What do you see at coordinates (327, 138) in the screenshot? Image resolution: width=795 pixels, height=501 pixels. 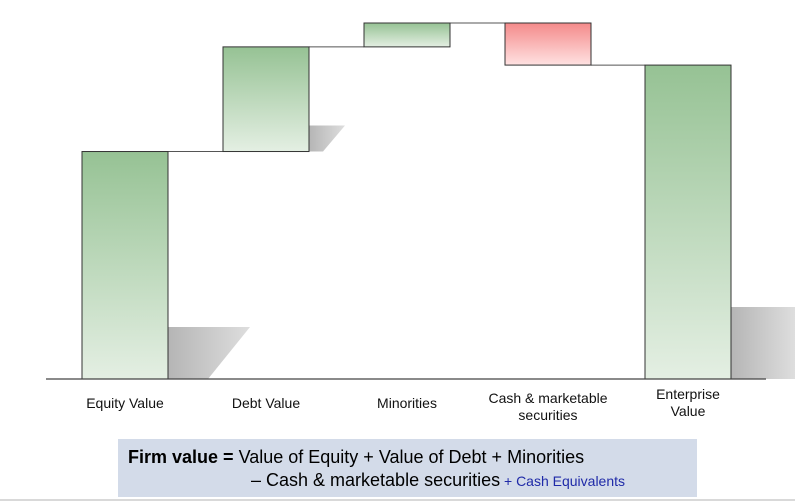 I see `bar-shadow-debt-value` at bounding box center [327, 138].